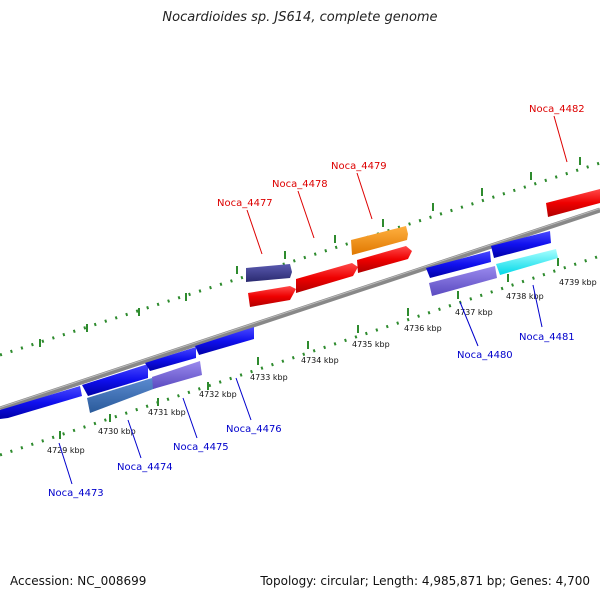  Describe the element at coordinates (66, 450) in the screenshot. I see `scale-label-4729: 4729 kbp` at that location.